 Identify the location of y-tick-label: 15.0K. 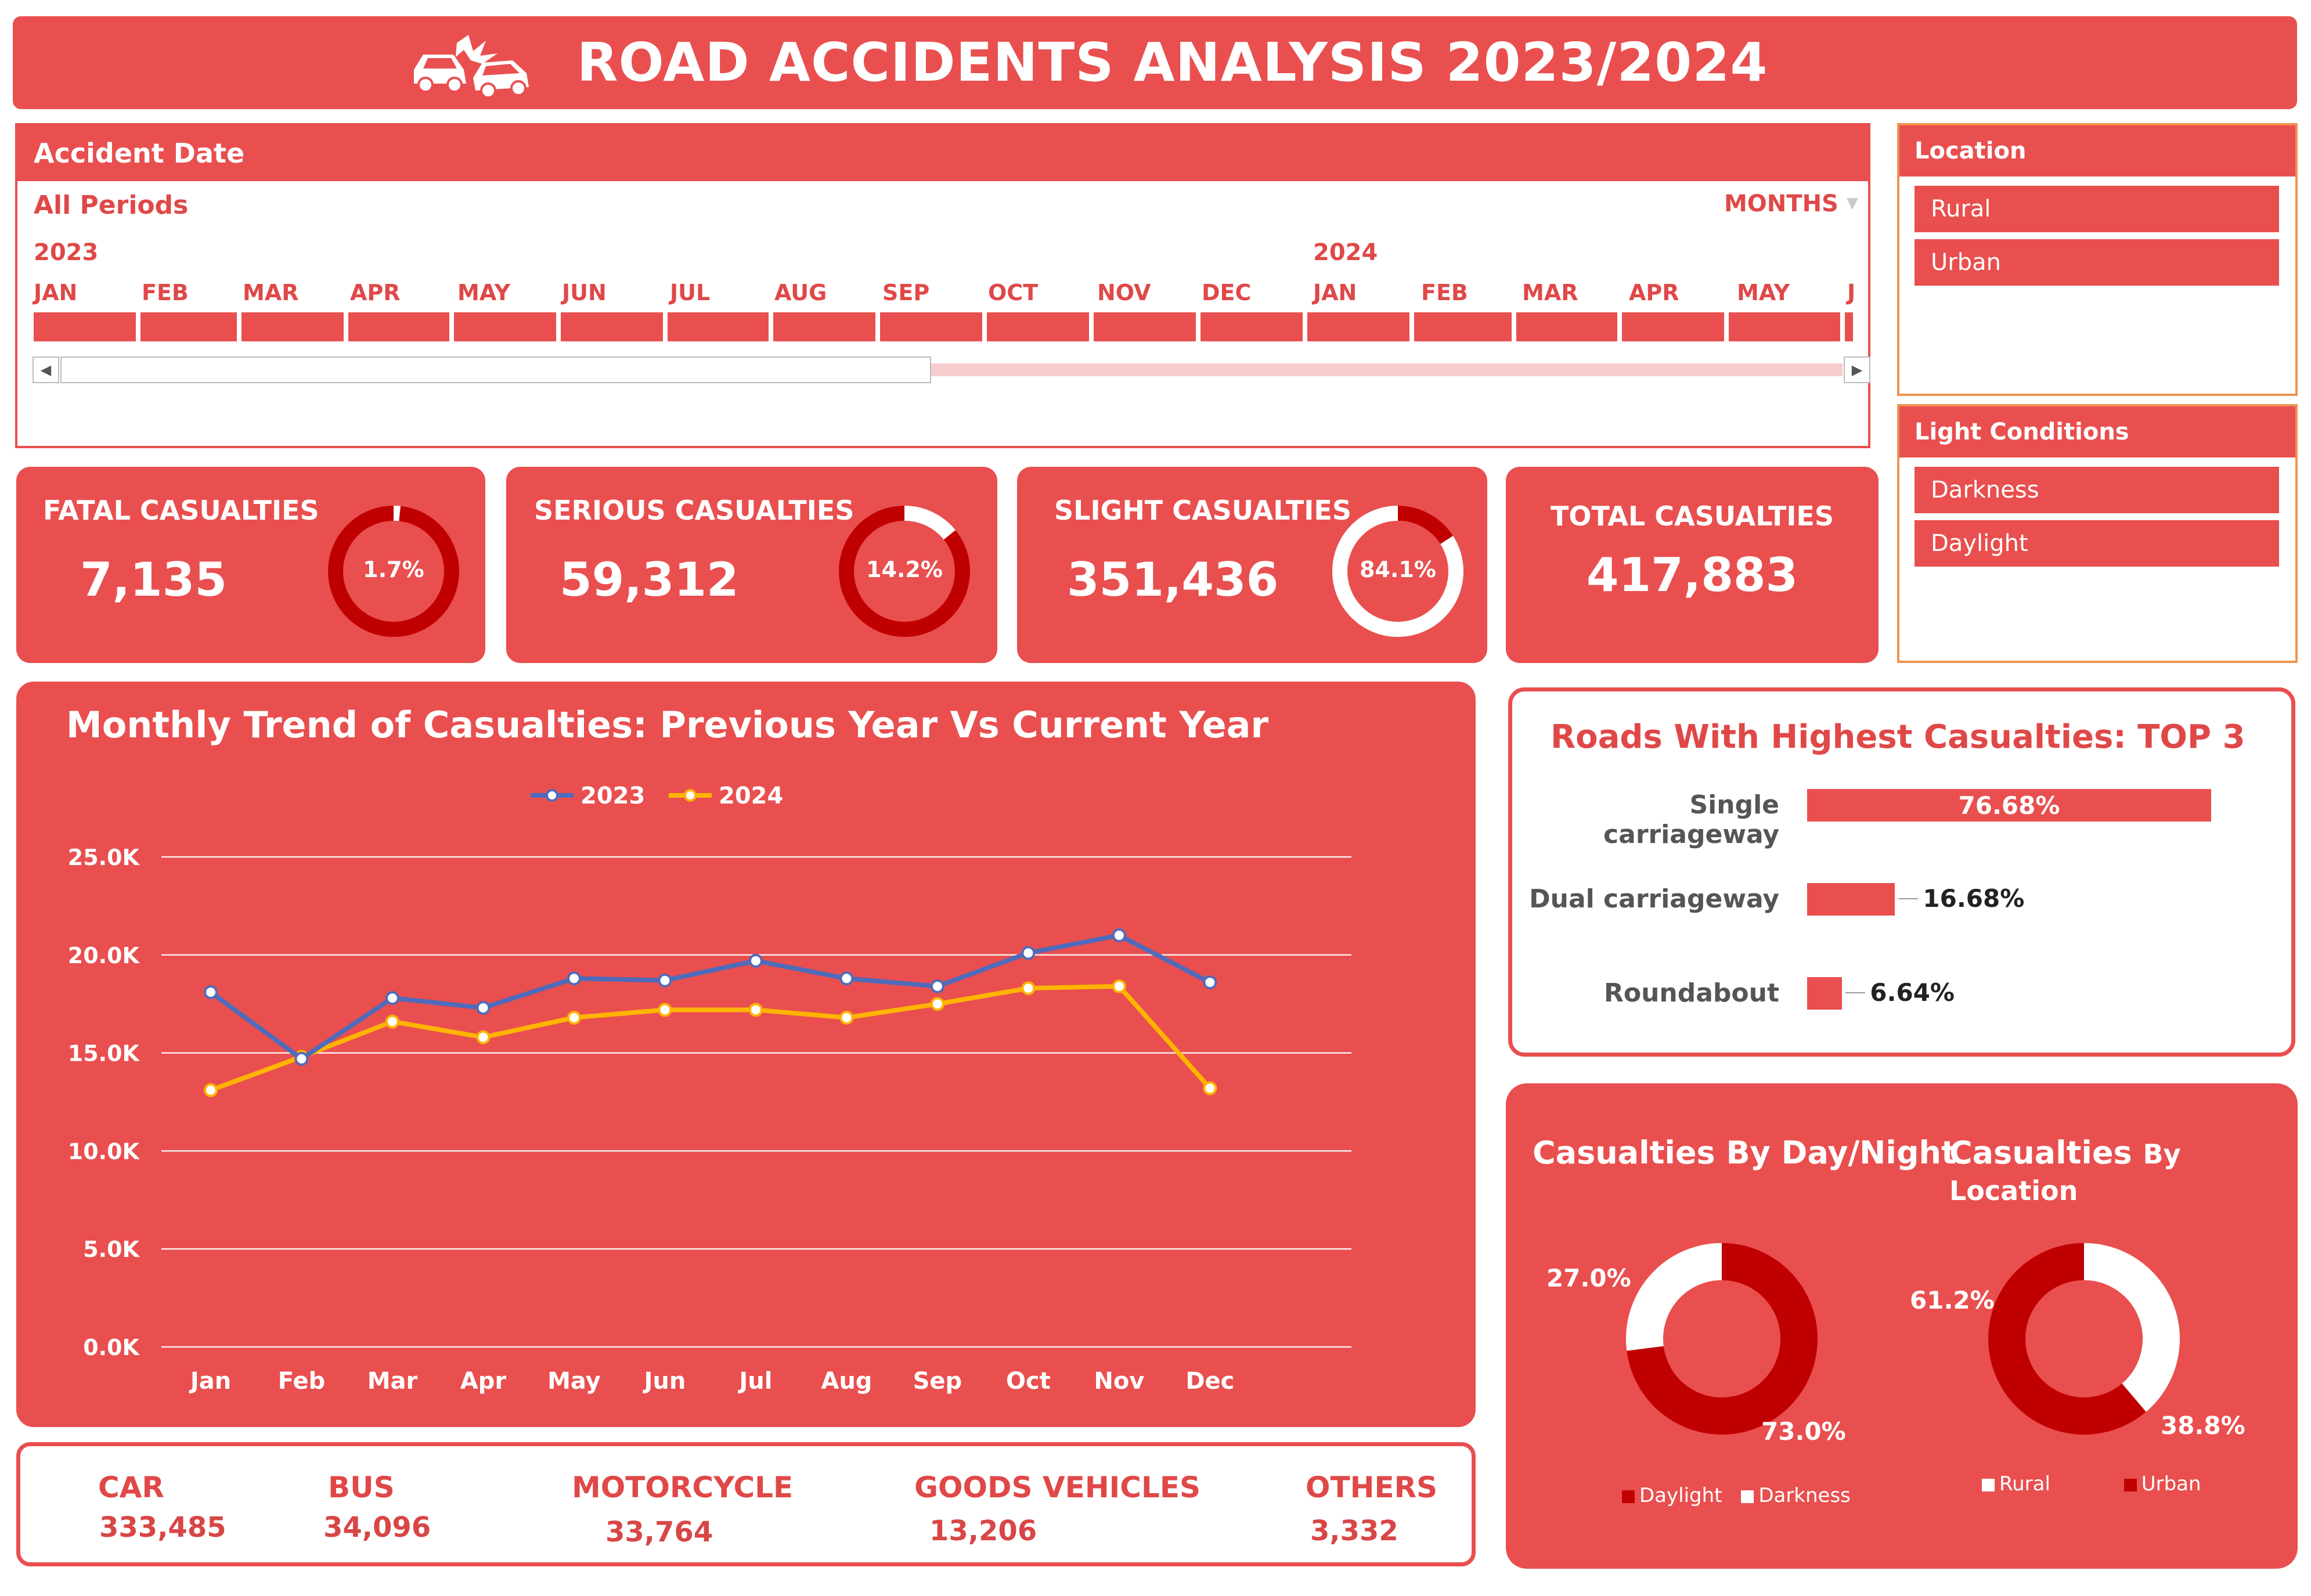
(104, 1054).